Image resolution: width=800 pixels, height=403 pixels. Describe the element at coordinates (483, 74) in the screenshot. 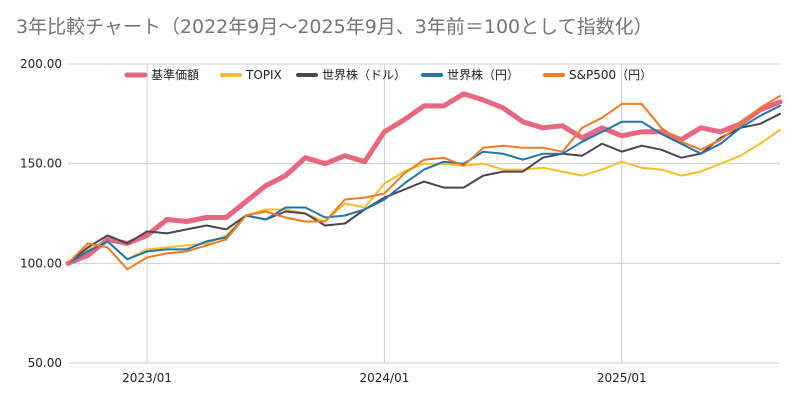

I see `legend-label: 世界株（円）` at that location.